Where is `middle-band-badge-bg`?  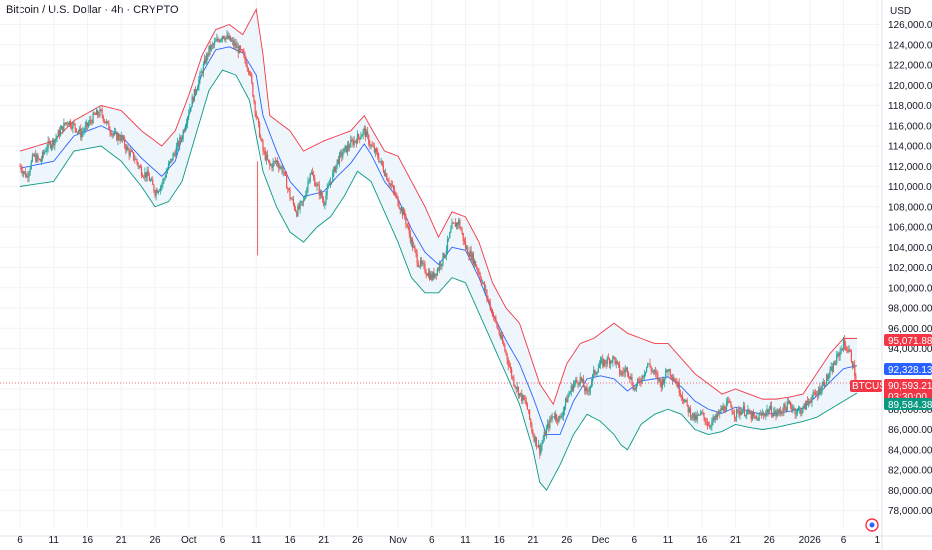 middle-band-badge-bg is located at coordinates (908, 369).